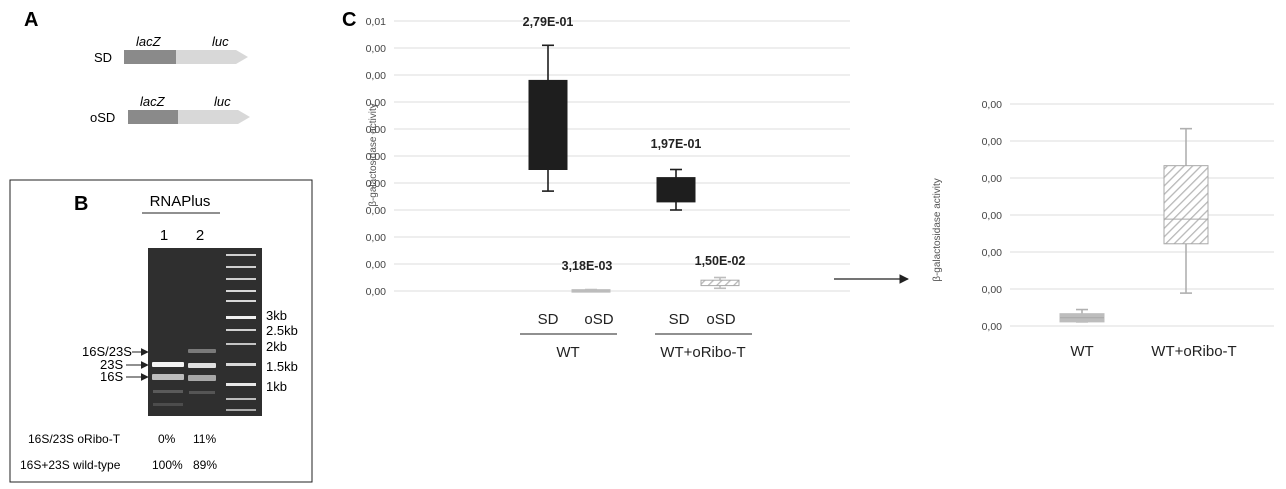 The image size is (1286, 489). I want to click on construct-sd-lacz-label: lacZ, so click(149, 41).